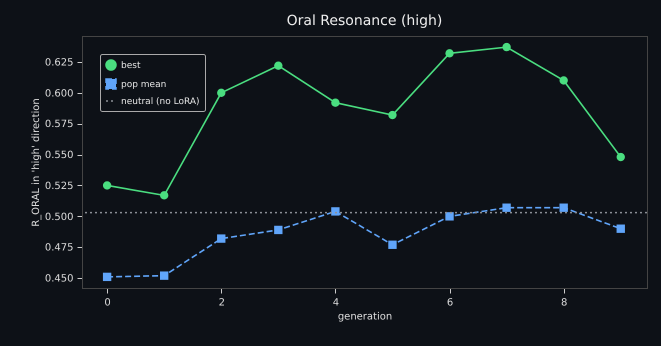 The height and width of the screenshot is (346, 661). What do you see at coordinates (365, 317) in the screenshot?
I see `x-axis-title: generation` at bounding box center [365, 317].